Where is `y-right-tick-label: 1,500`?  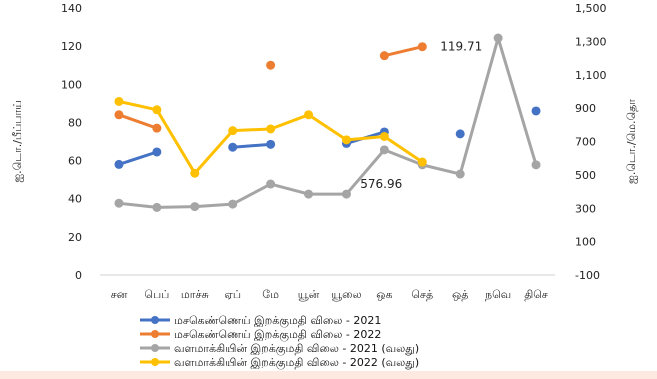 y-right-tick-label: 1,500 is located at coordinates (591, 8).